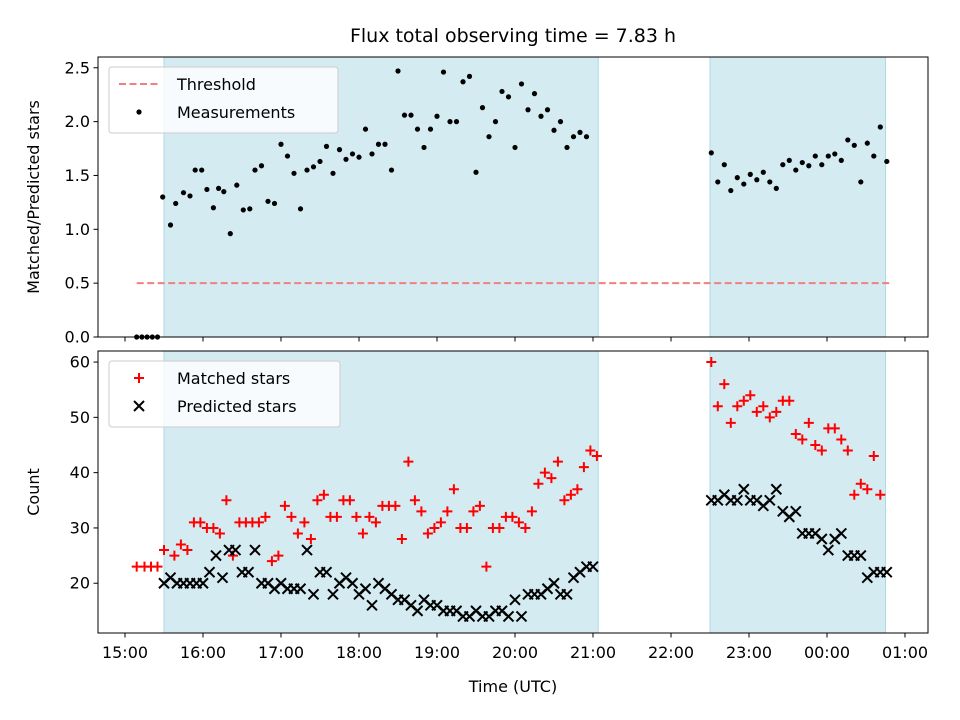 The image size is (960, 720). Describe the element at coordinates (827, 652) in the screenshot. I see `x-tick-label: 00:00` at that location.